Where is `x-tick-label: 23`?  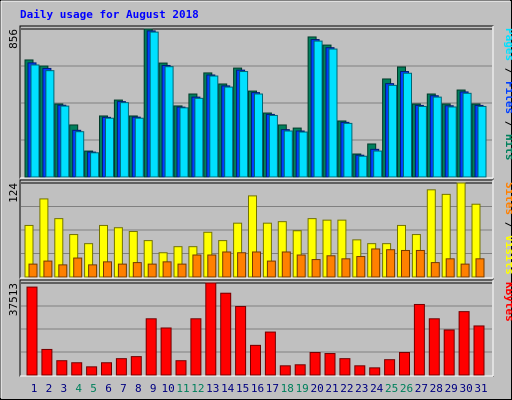 x-tick-label: 23 is located at coordinates (361, 388).